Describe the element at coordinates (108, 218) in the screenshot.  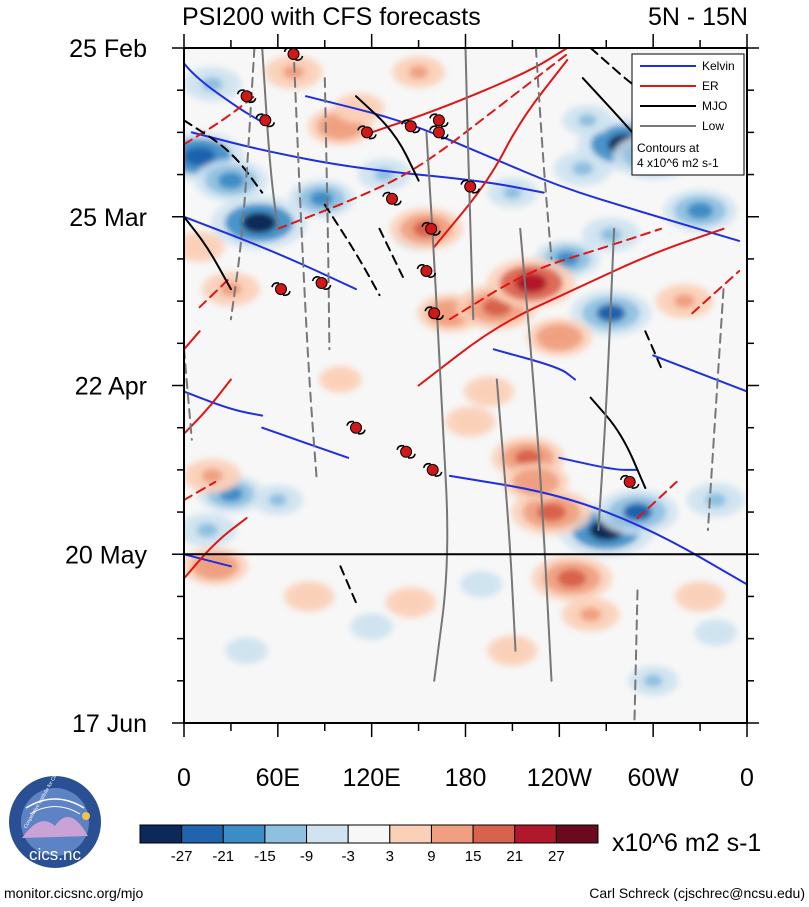
I see `y-tick-label: 25 Mar` at that location.